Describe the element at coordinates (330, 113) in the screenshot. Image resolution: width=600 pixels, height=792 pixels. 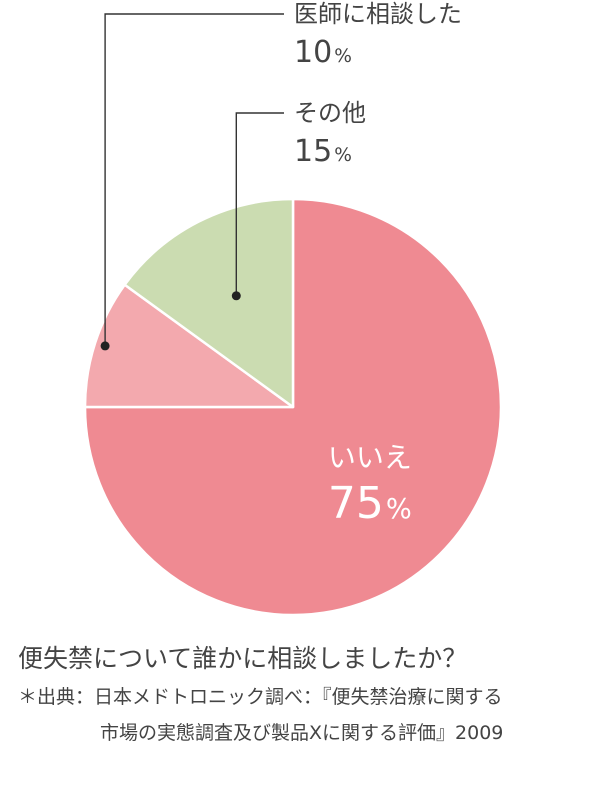
I see `slice-label-2: その他` at that location.